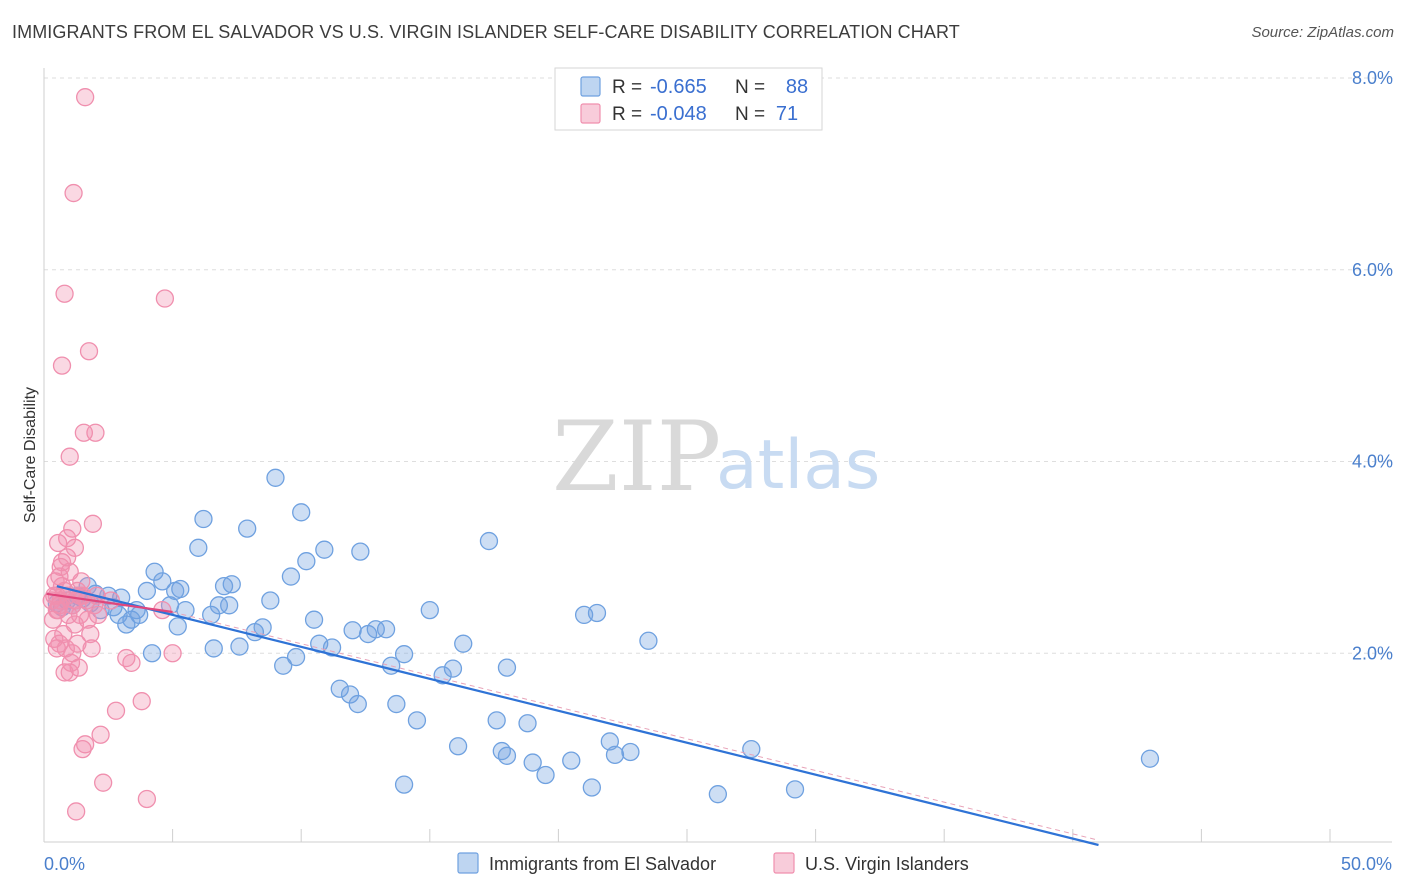 The image size is (1406, 892). What do you see at coordinates (468, 863) in the screenshot?
I see `legend-swatch-el-salvador` at bounding box center [468, 863].